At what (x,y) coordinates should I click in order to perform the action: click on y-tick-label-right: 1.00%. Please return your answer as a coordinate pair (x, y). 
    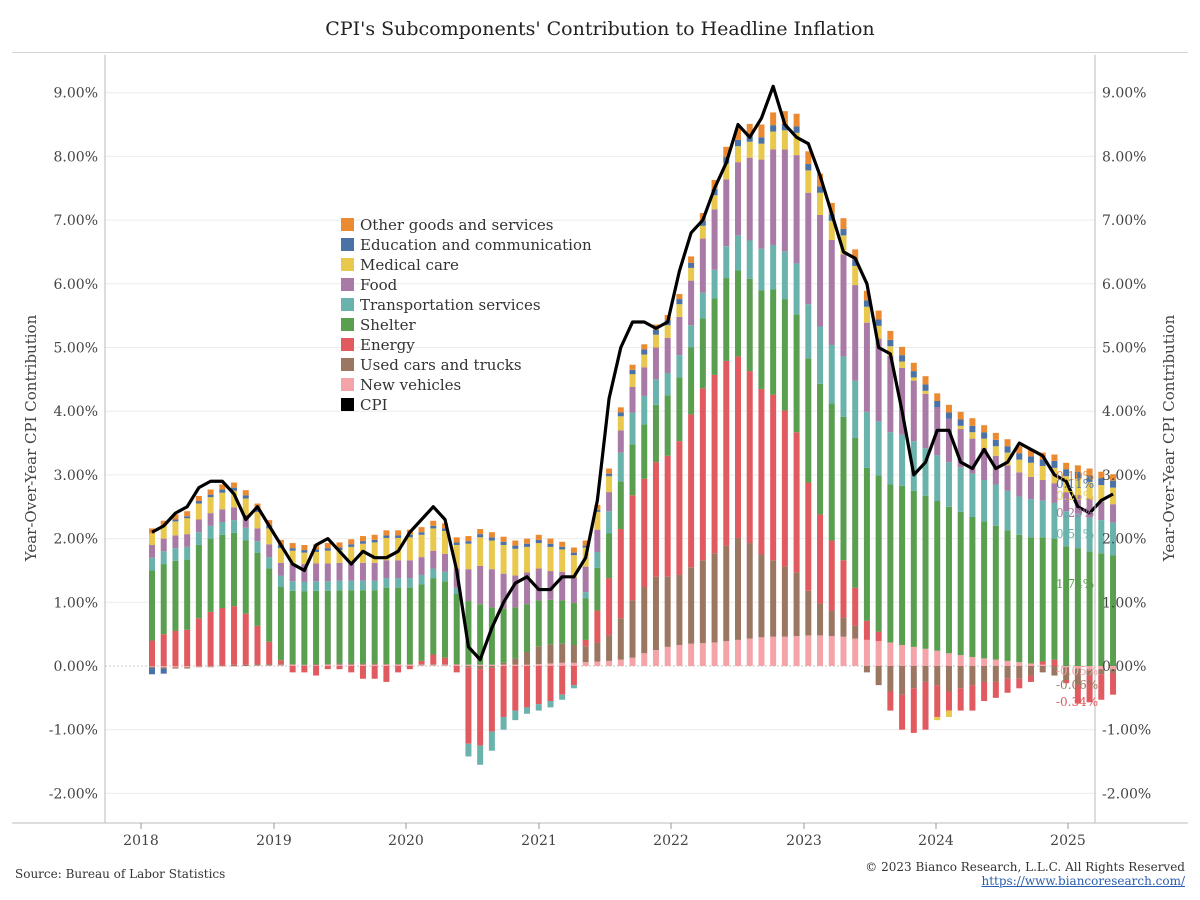
    Looking at the image, I should click on (1124, 603).